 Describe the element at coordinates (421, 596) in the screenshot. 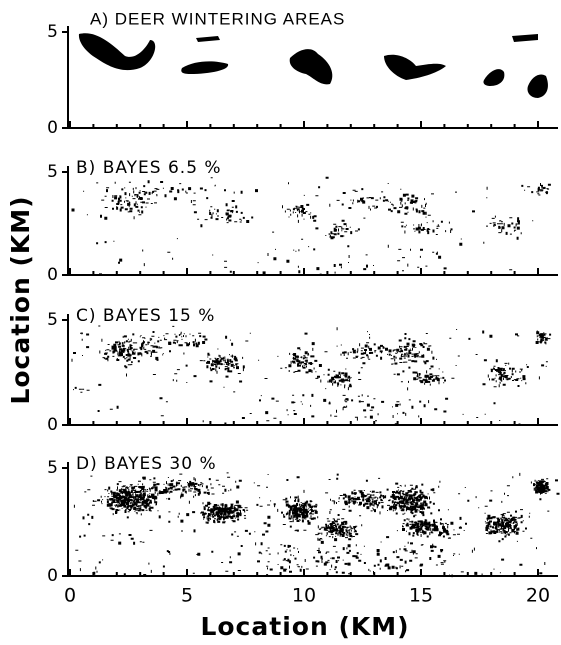

I see `x-tick-label: 15` at that location.